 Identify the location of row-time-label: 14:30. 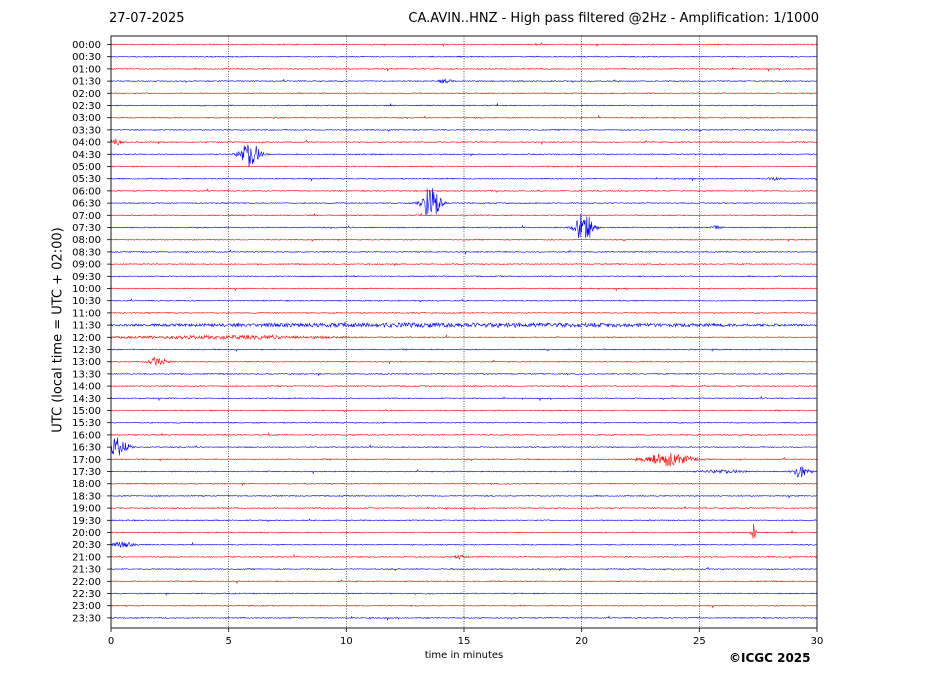
(86, 399).